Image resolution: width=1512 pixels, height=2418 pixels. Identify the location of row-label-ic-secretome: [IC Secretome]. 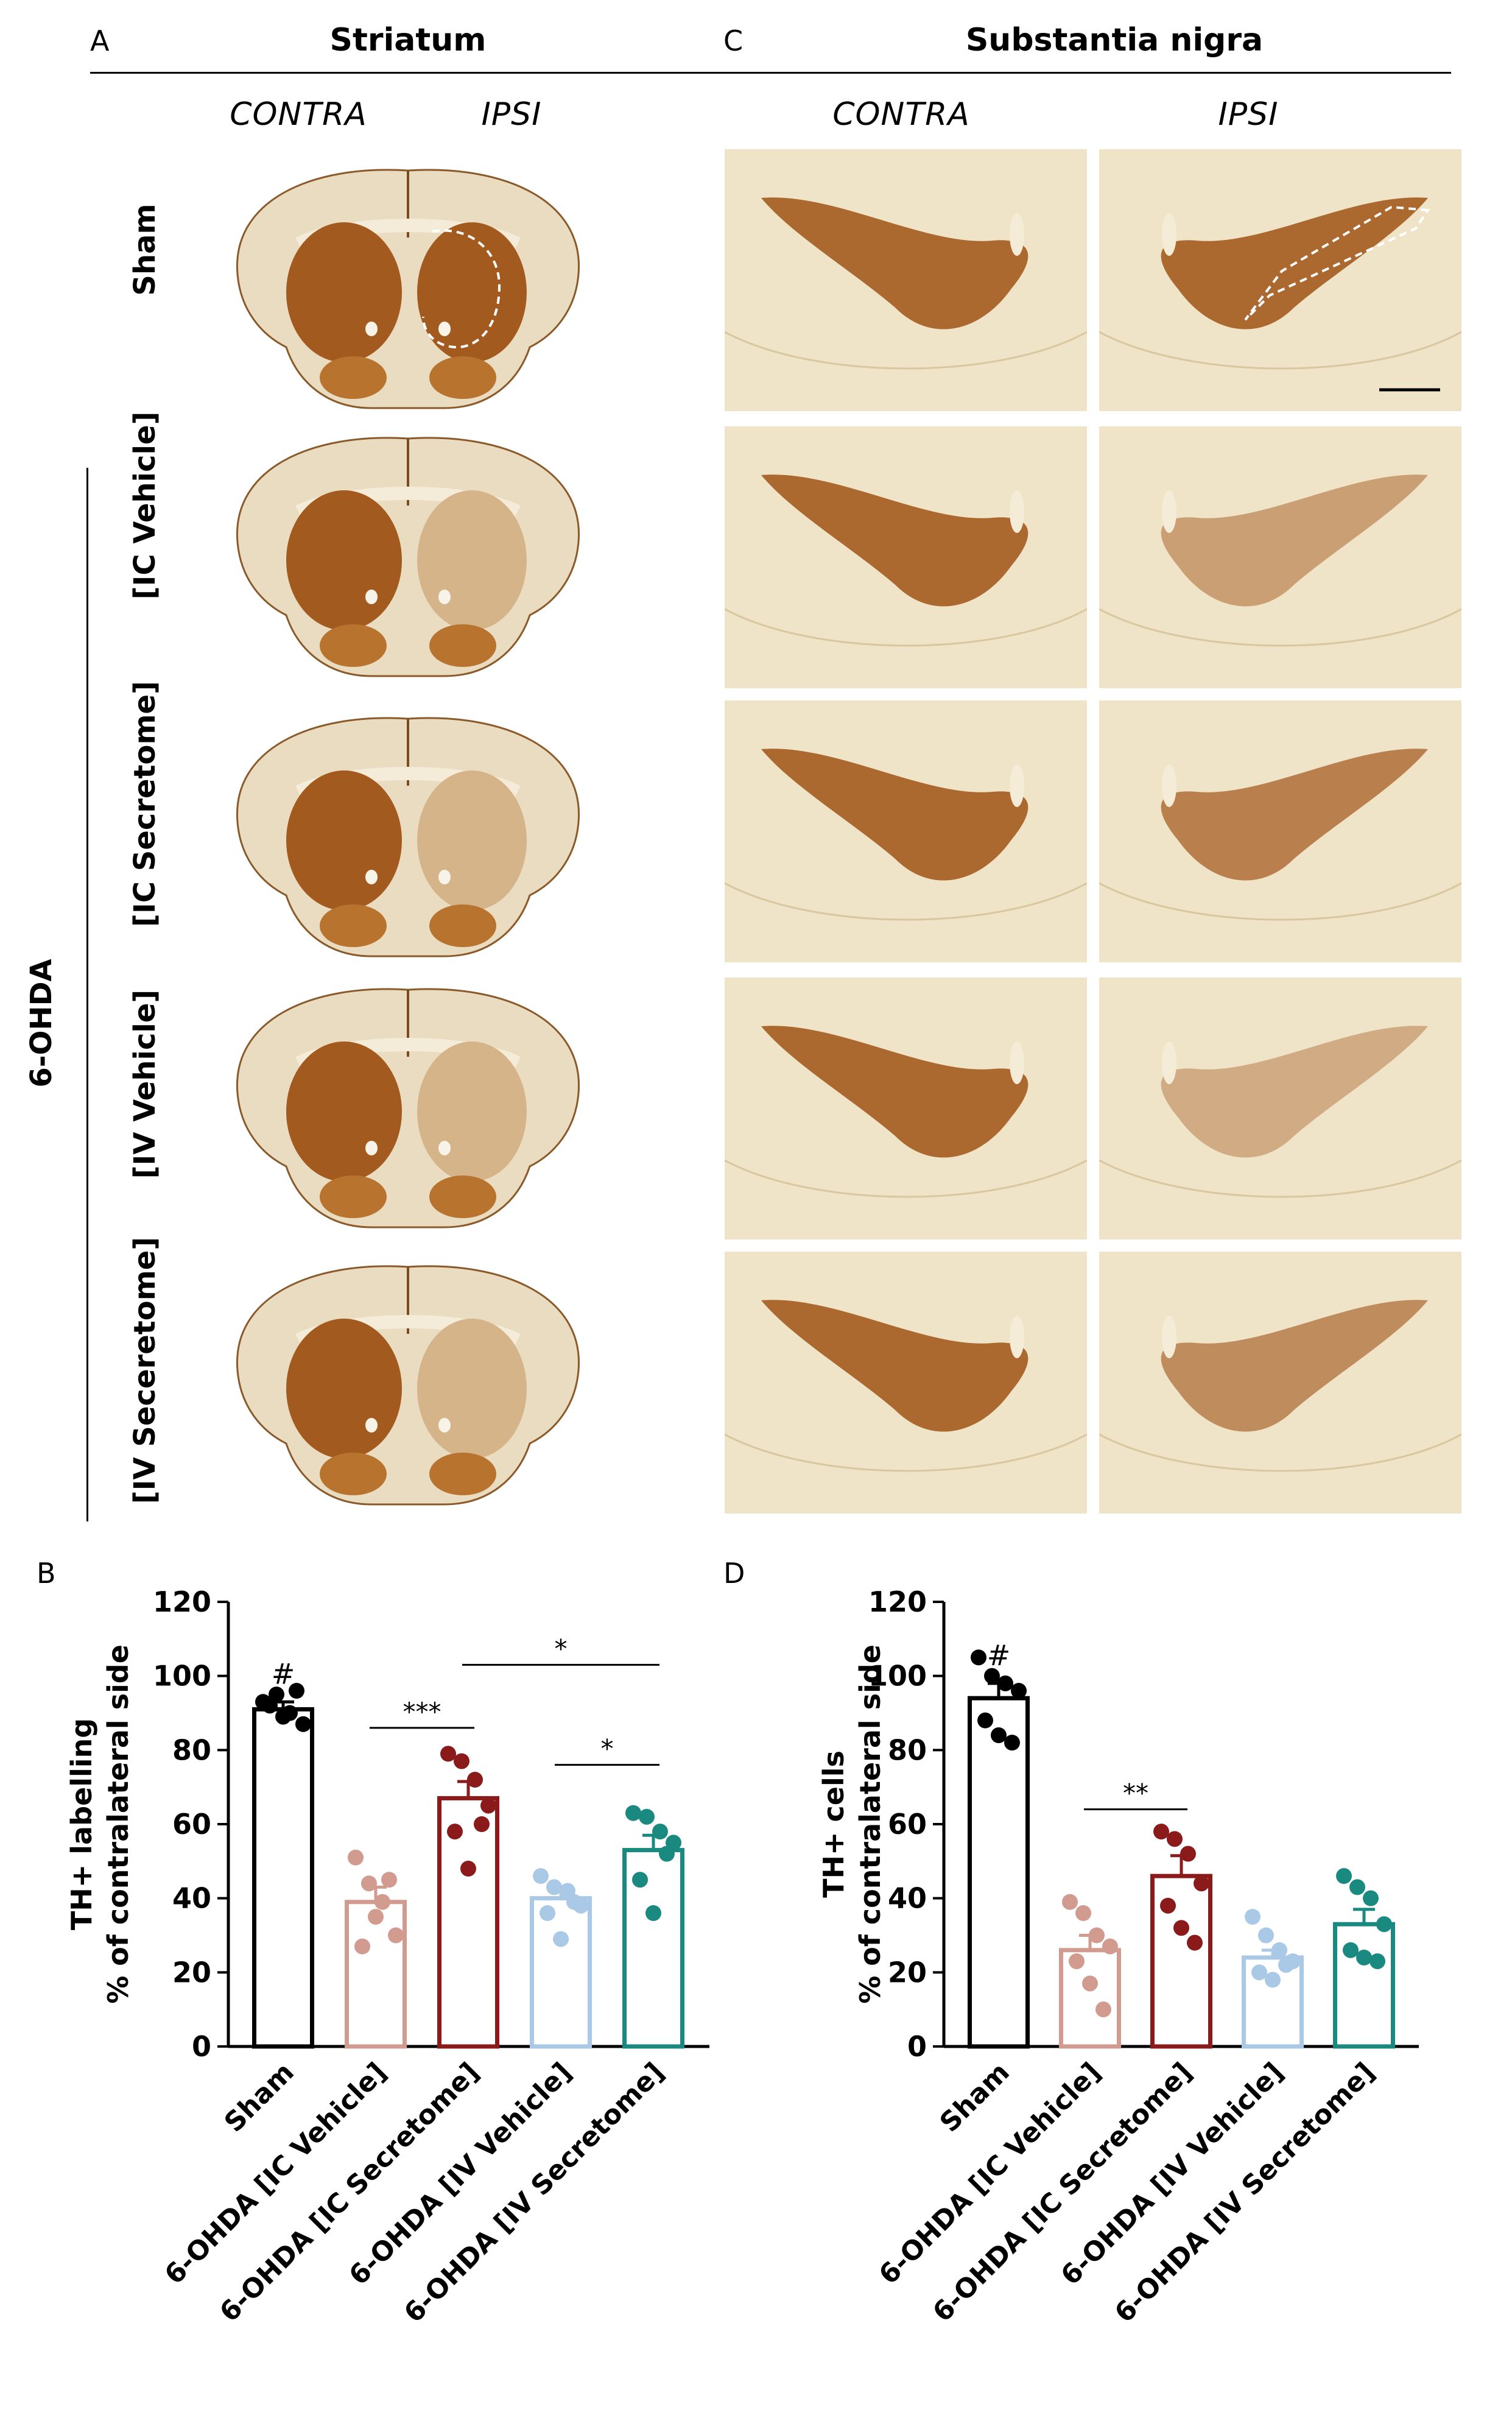
(145, 804).